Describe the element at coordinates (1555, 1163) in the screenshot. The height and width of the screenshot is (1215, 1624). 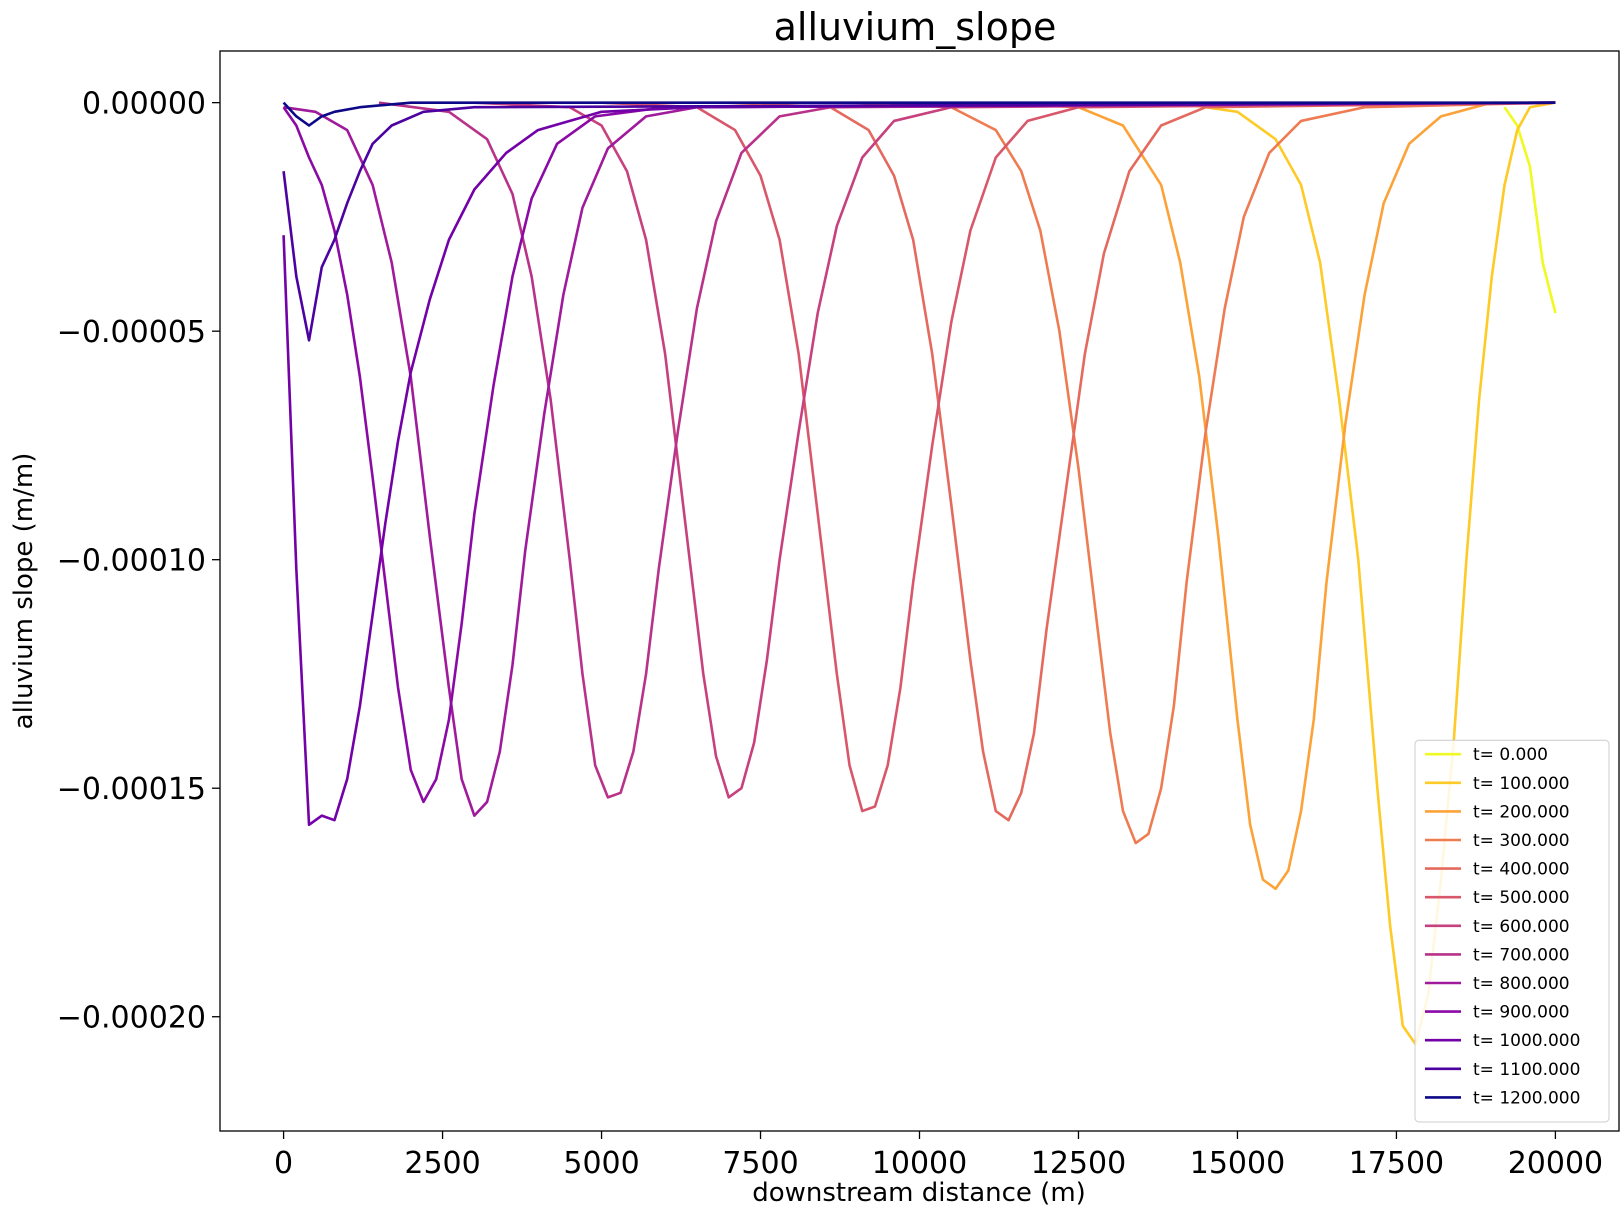
I see `x-tick-label: 20000` at that location.